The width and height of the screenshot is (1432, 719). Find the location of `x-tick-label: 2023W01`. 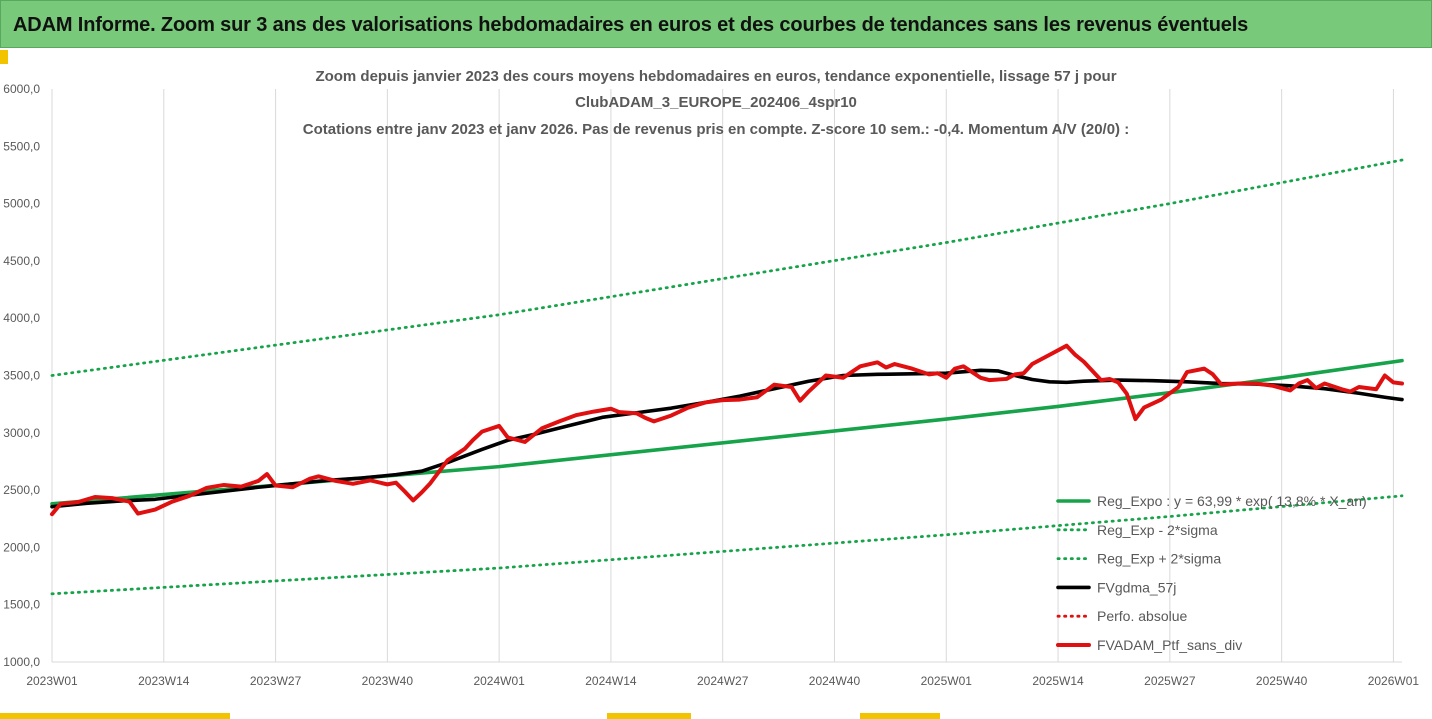

x-tick-label: 2023W01 is located at coordinates (52, 681).